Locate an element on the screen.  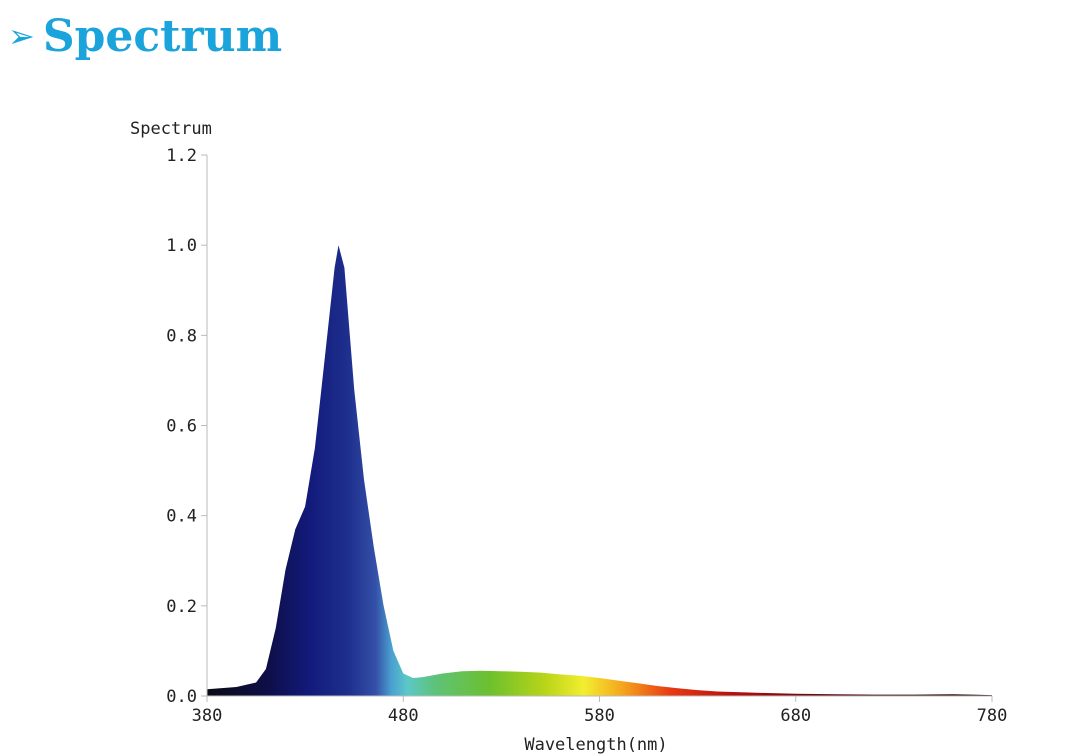
x-tick-label: 680 is located at coordinates (795, 716).